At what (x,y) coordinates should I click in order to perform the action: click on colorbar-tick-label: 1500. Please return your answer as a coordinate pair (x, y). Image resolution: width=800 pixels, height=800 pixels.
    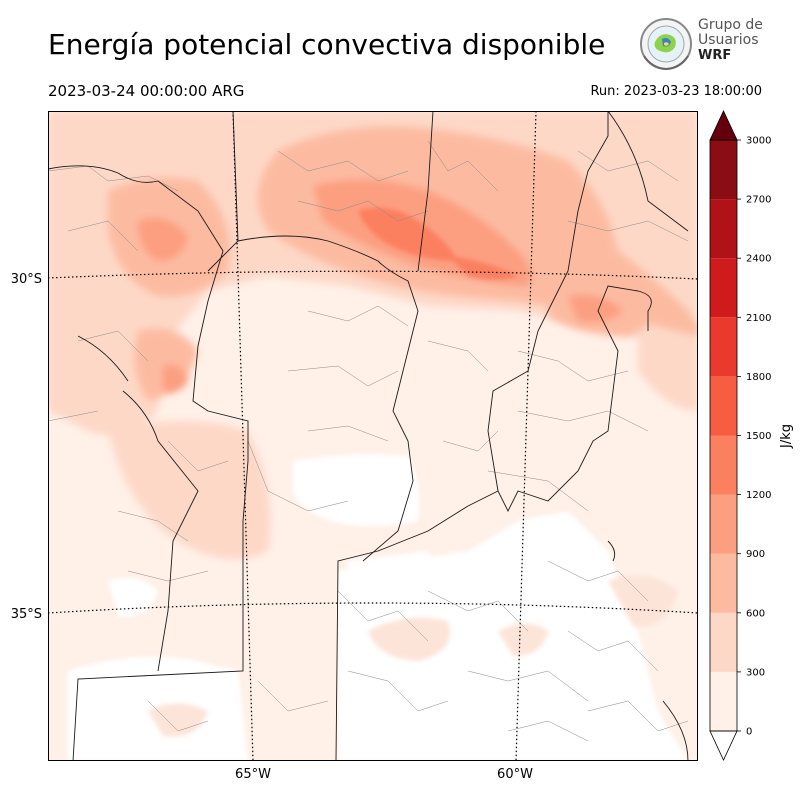
    Looking at the image, I should click on (758, 436).